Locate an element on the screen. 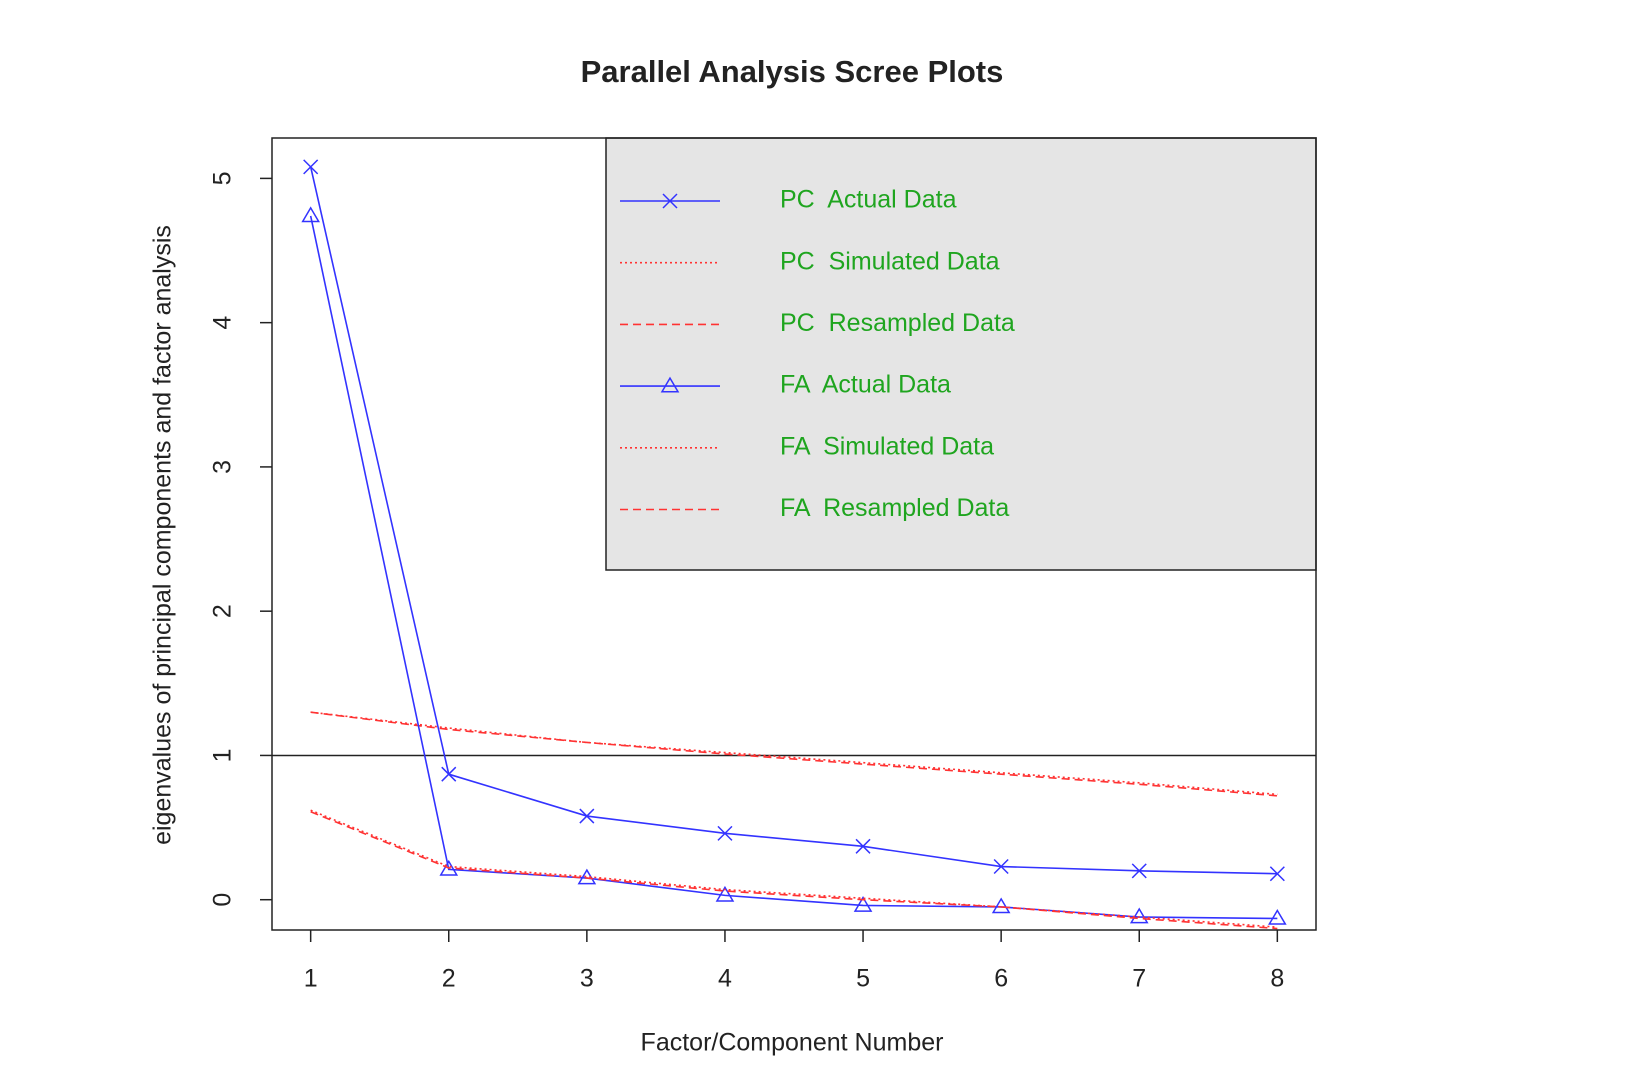  x-tick-label: 7 is located at coordinates (1139, 979).